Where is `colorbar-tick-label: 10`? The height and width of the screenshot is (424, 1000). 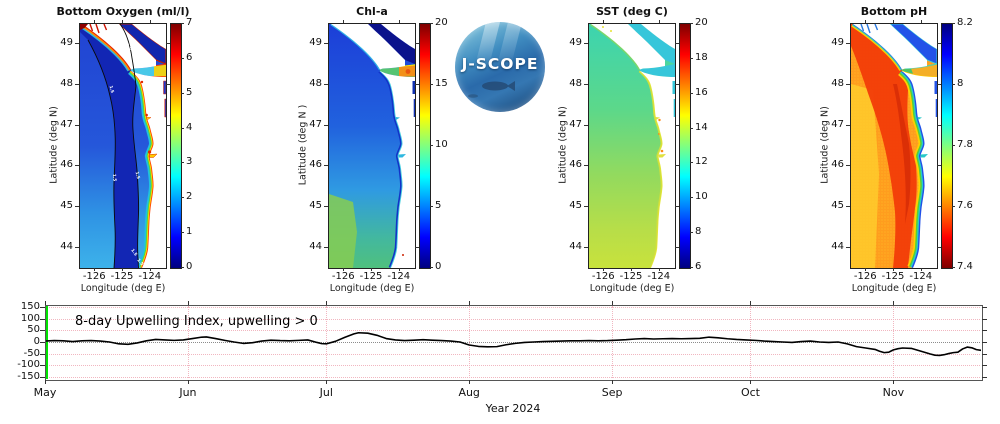 colorbar-tick-label: 10 is located at coordinates (441, 144).